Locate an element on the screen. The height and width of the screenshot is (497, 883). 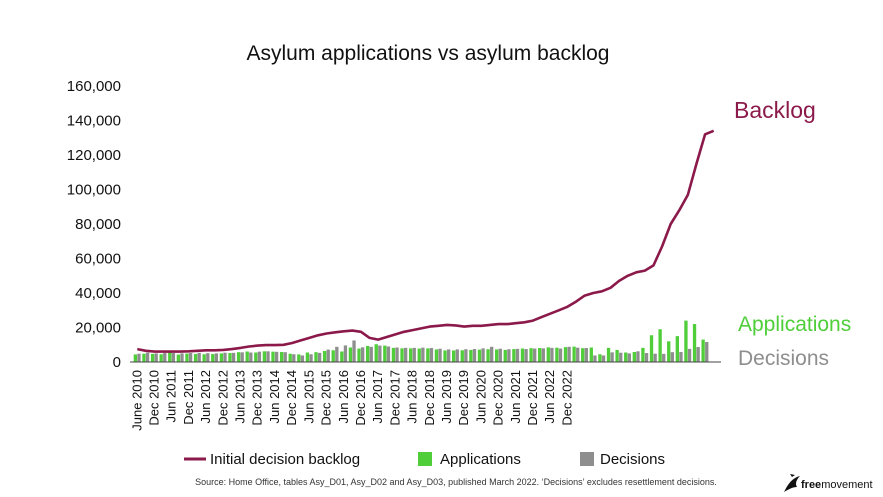
legend-swatch-applications is located at coordinates (425, 459).